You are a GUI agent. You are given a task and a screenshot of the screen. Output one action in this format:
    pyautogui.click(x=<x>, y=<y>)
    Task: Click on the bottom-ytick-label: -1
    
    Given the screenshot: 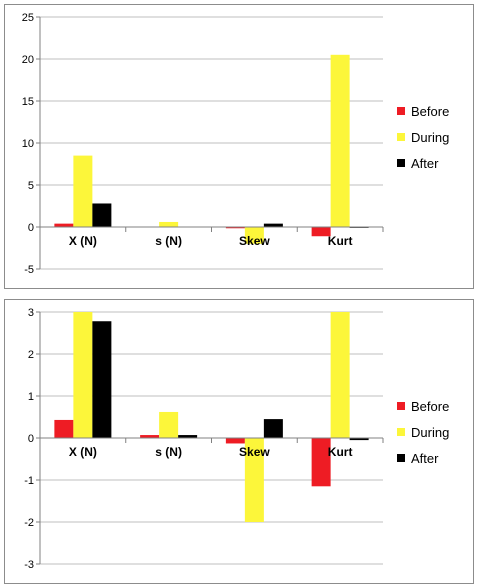 What is the action you would take?
    pyautogui.click(x=29, y=481)
    